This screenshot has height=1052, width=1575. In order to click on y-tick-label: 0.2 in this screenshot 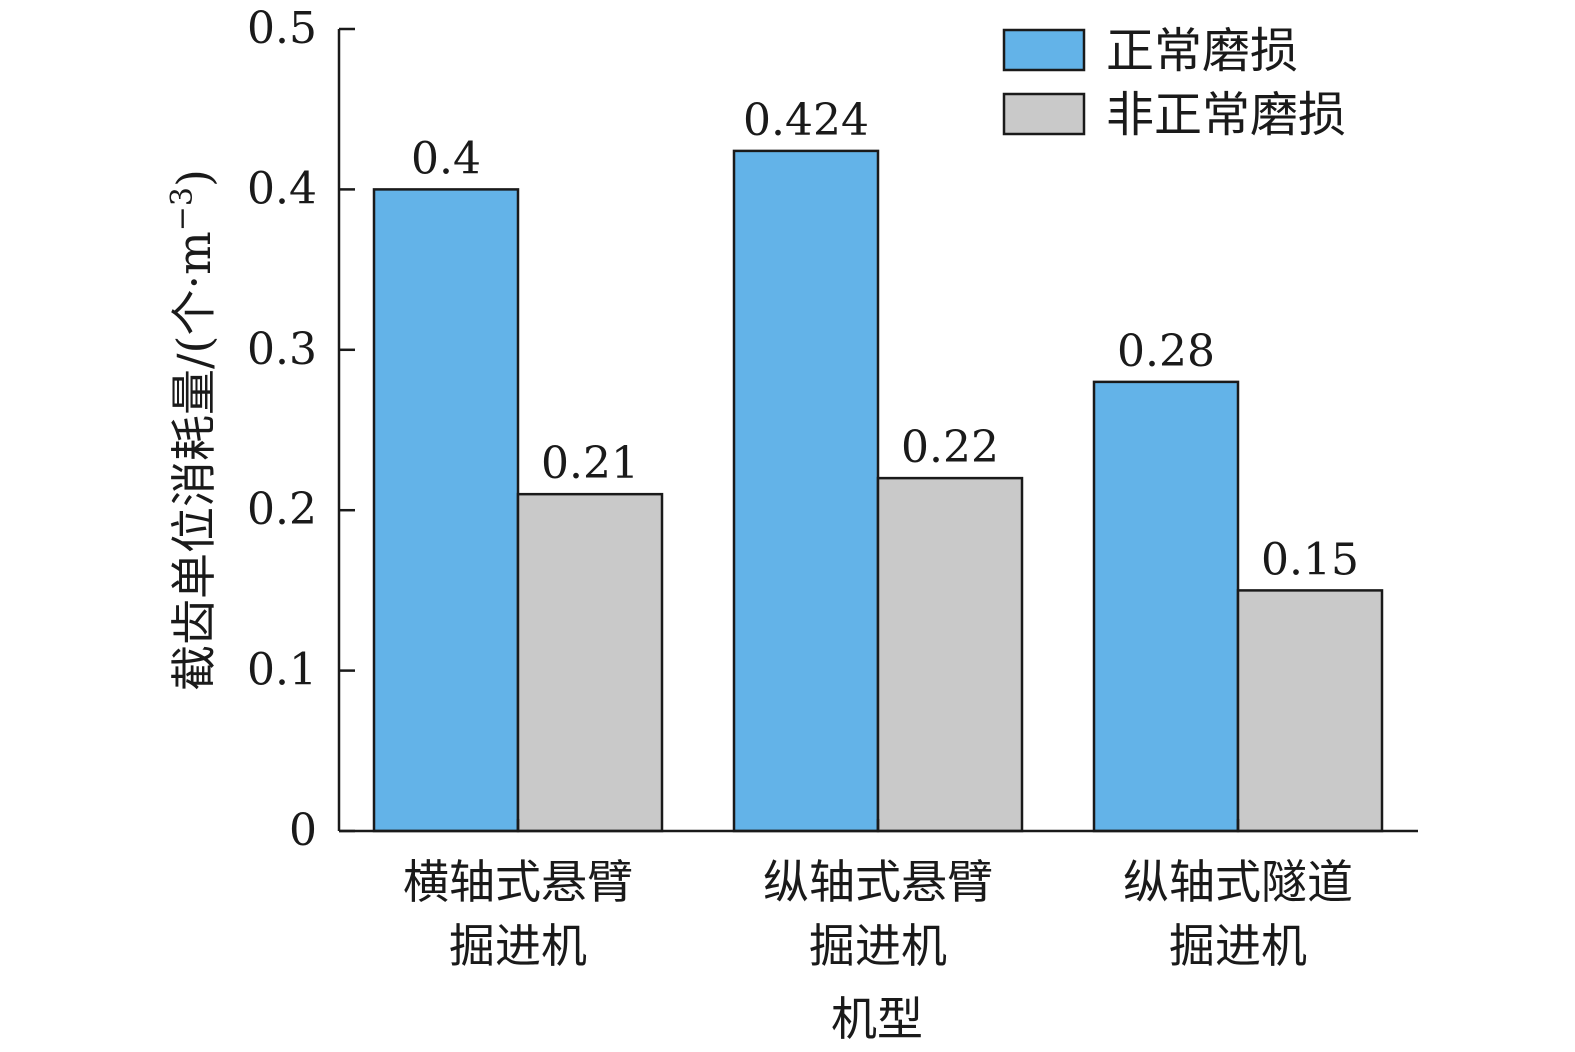, I will do `click(282, 509)`.